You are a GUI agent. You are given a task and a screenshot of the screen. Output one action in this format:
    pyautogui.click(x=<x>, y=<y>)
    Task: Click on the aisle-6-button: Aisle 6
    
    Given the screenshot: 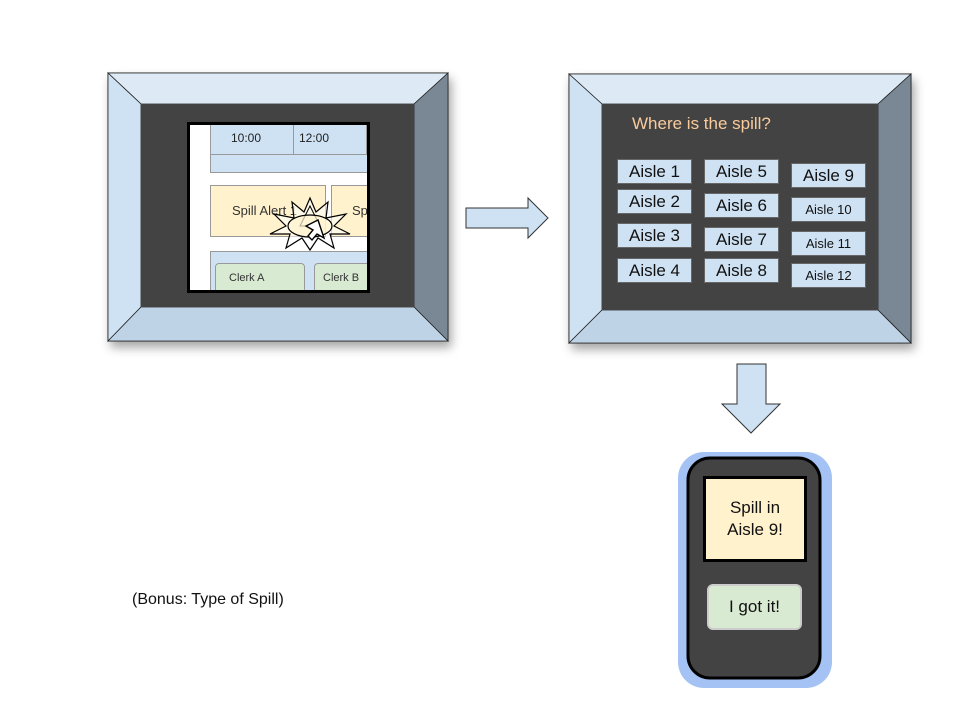 What is the action you would take?
    pyautogui.click(x=741, y=205)
    